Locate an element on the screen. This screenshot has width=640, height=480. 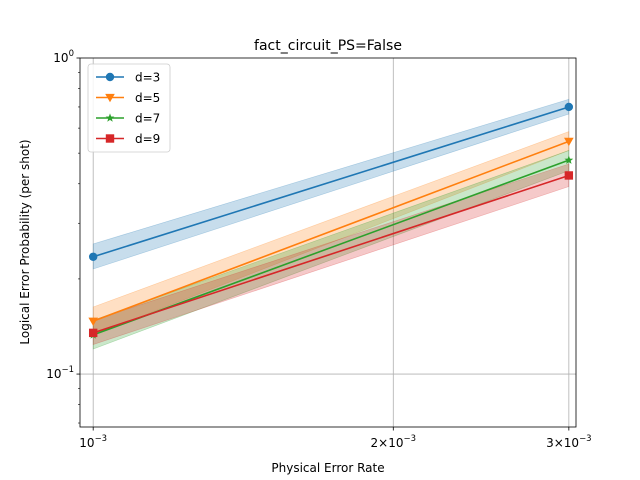
y-tick-exponent: −1 is located at coordinates (67, 370).